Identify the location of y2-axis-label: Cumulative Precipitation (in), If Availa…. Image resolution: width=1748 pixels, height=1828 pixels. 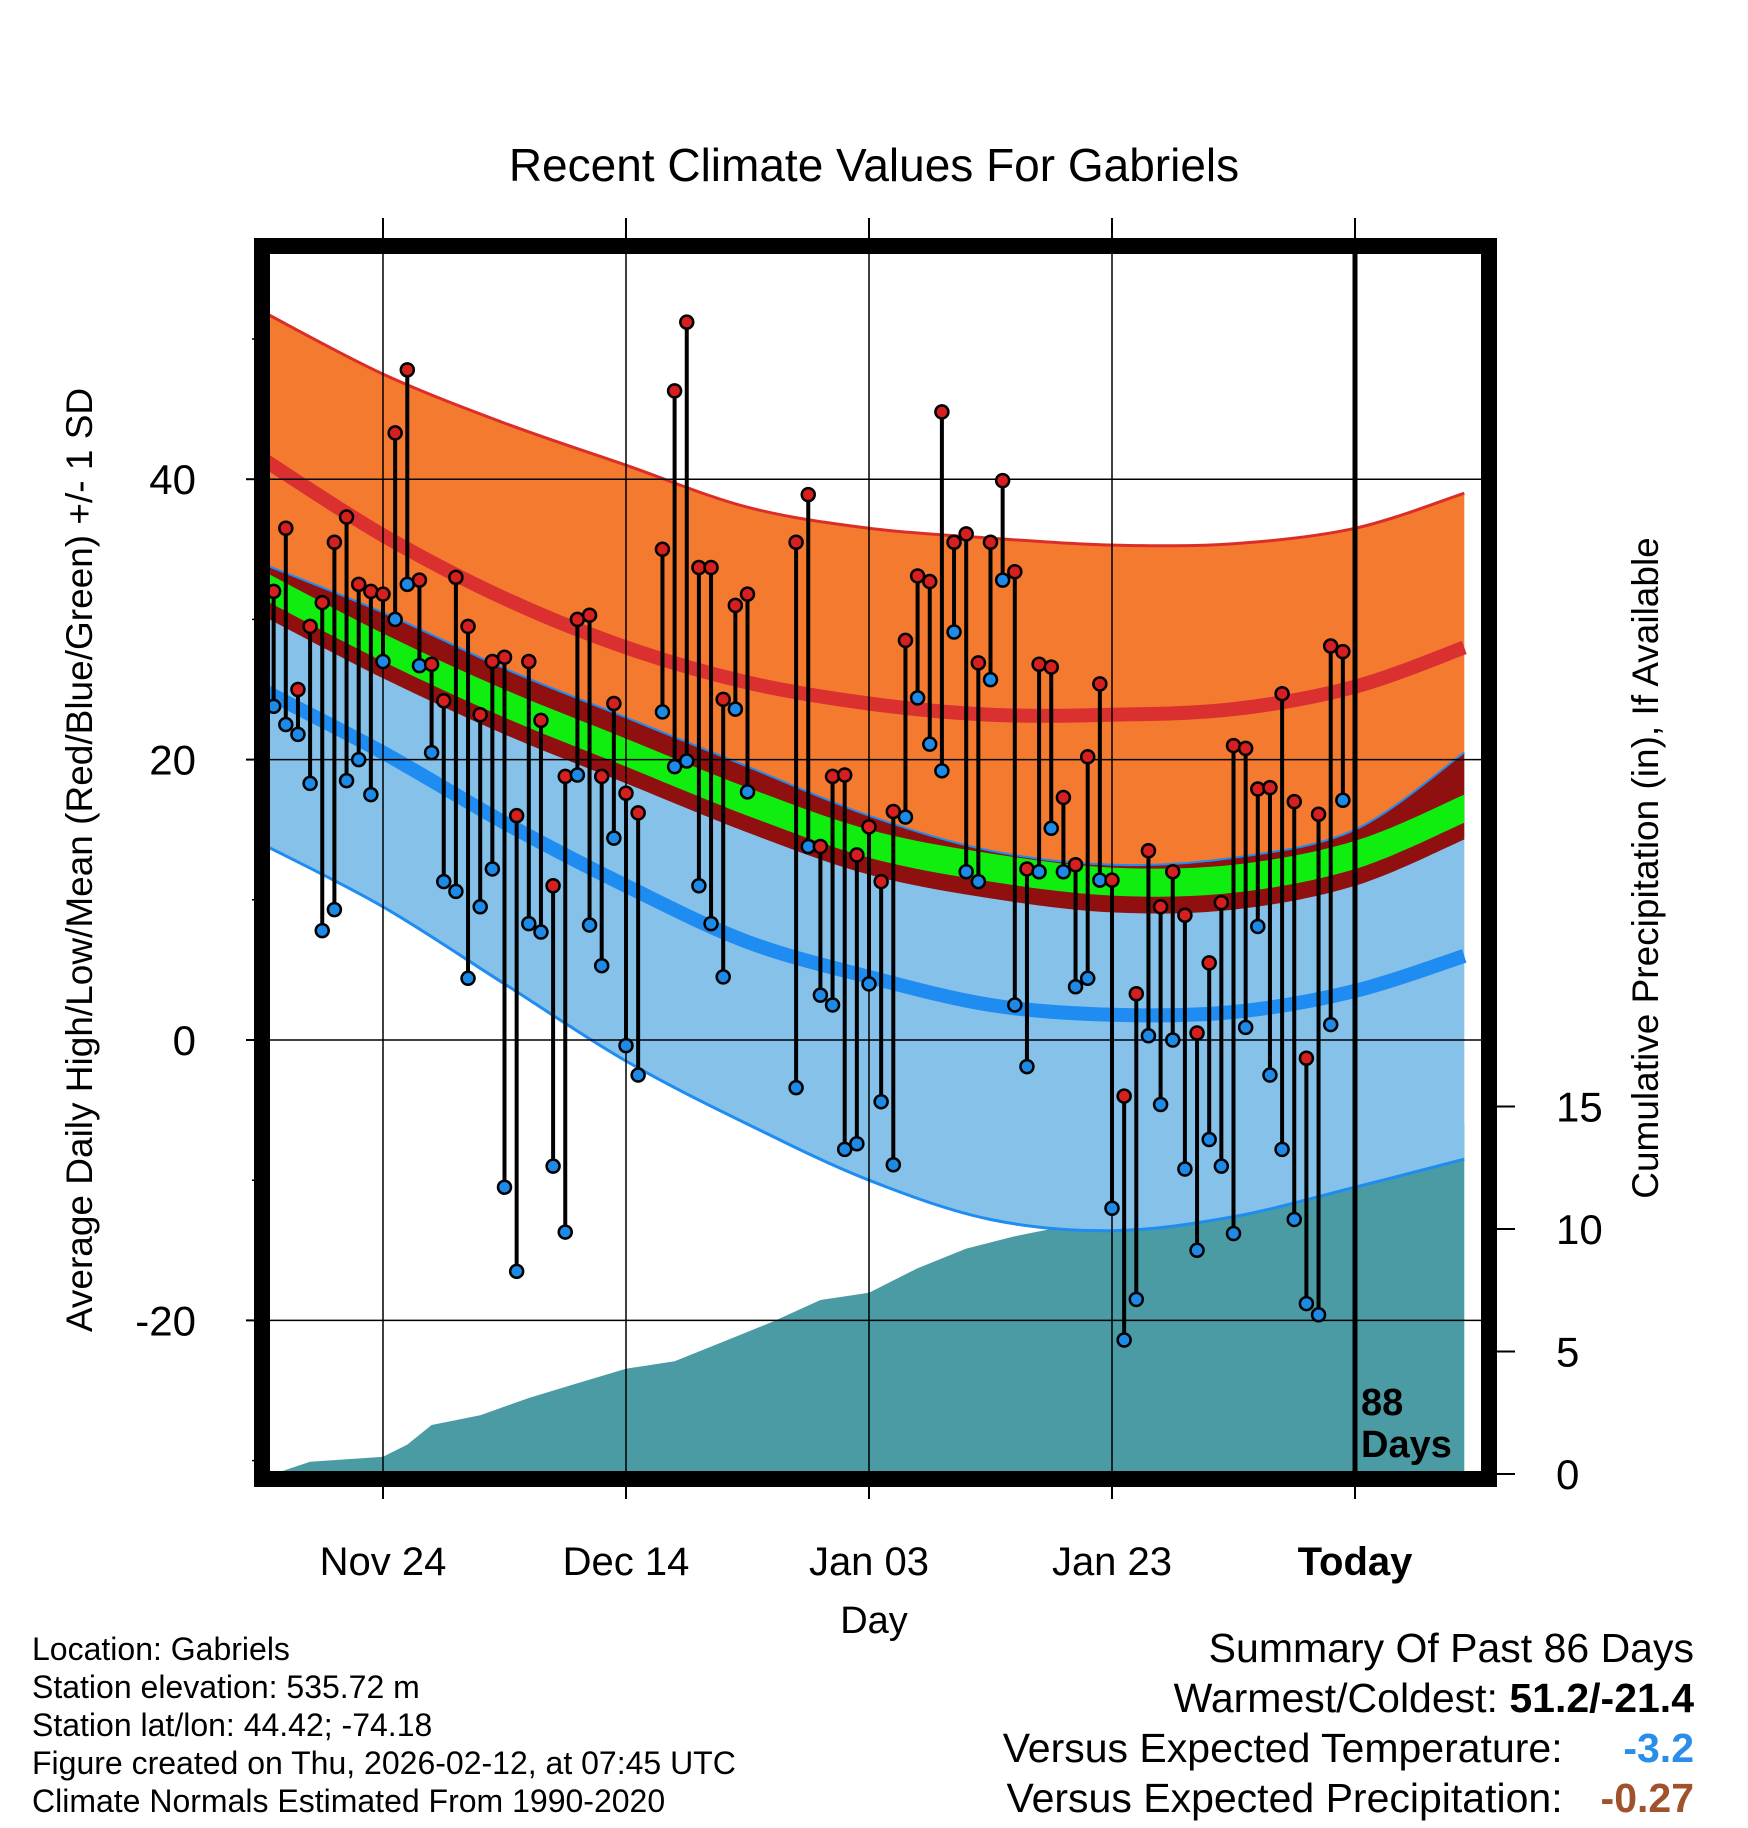
(1645, 868).